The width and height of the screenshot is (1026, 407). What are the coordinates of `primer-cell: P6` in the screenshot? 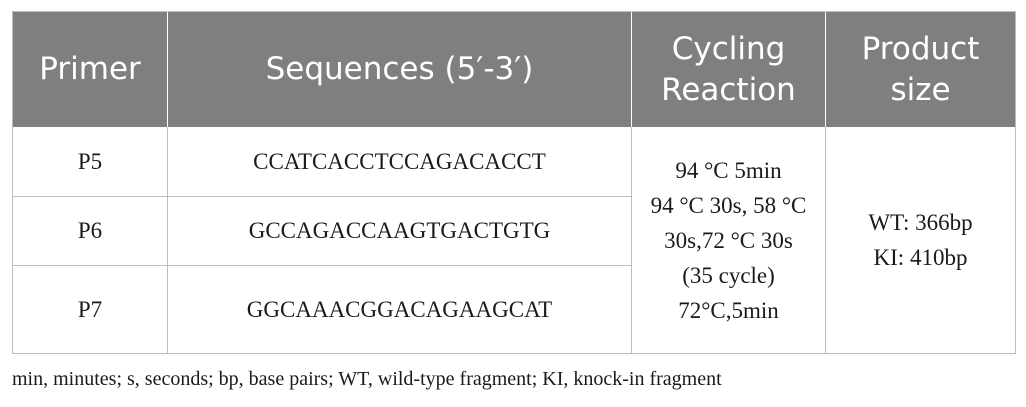 It's located at (90, 230).